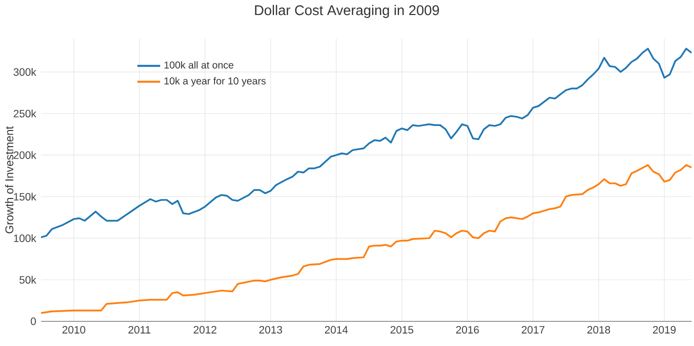 The width and height of the screenshot is (694, 346). I want to click on y-axis-title: Growth of Investment, so click(9, 180).